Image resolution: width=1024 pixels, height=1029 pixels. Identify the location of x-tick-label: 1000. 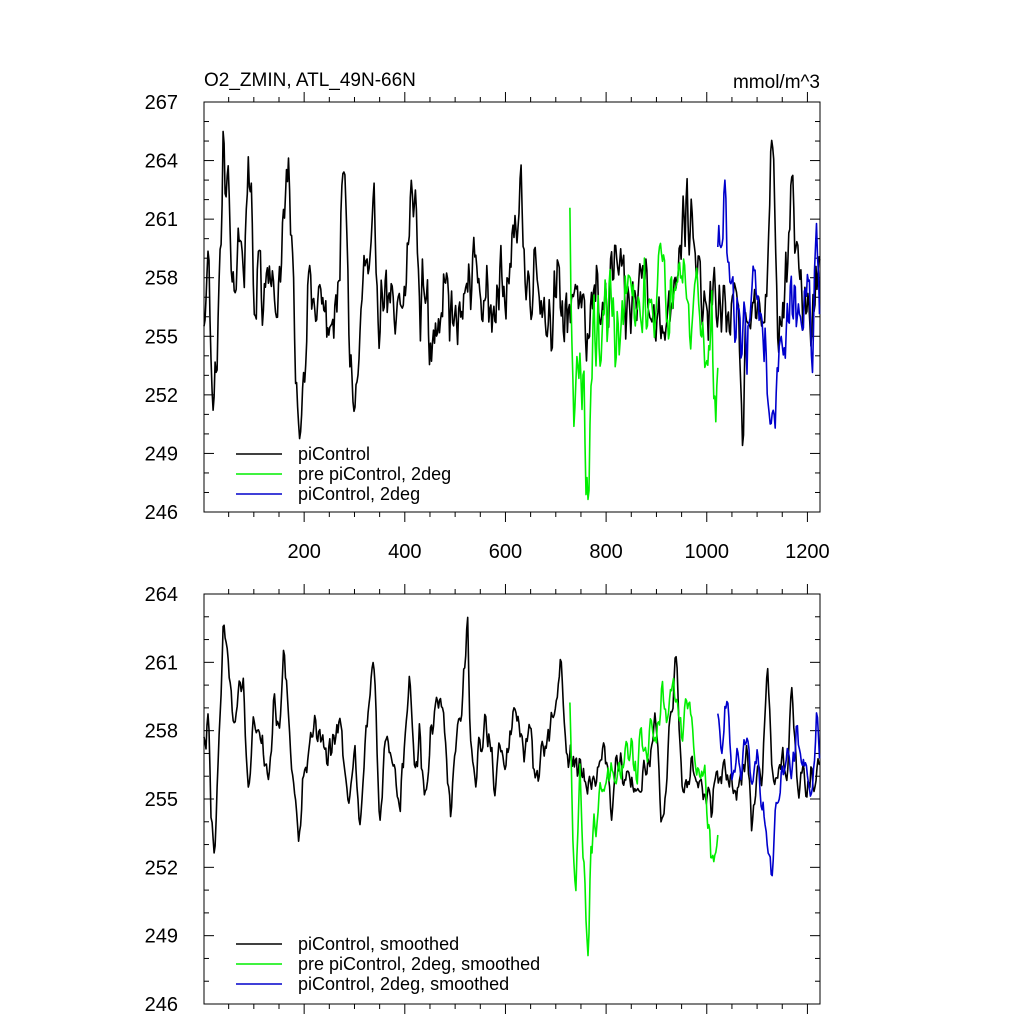
(707, 552).